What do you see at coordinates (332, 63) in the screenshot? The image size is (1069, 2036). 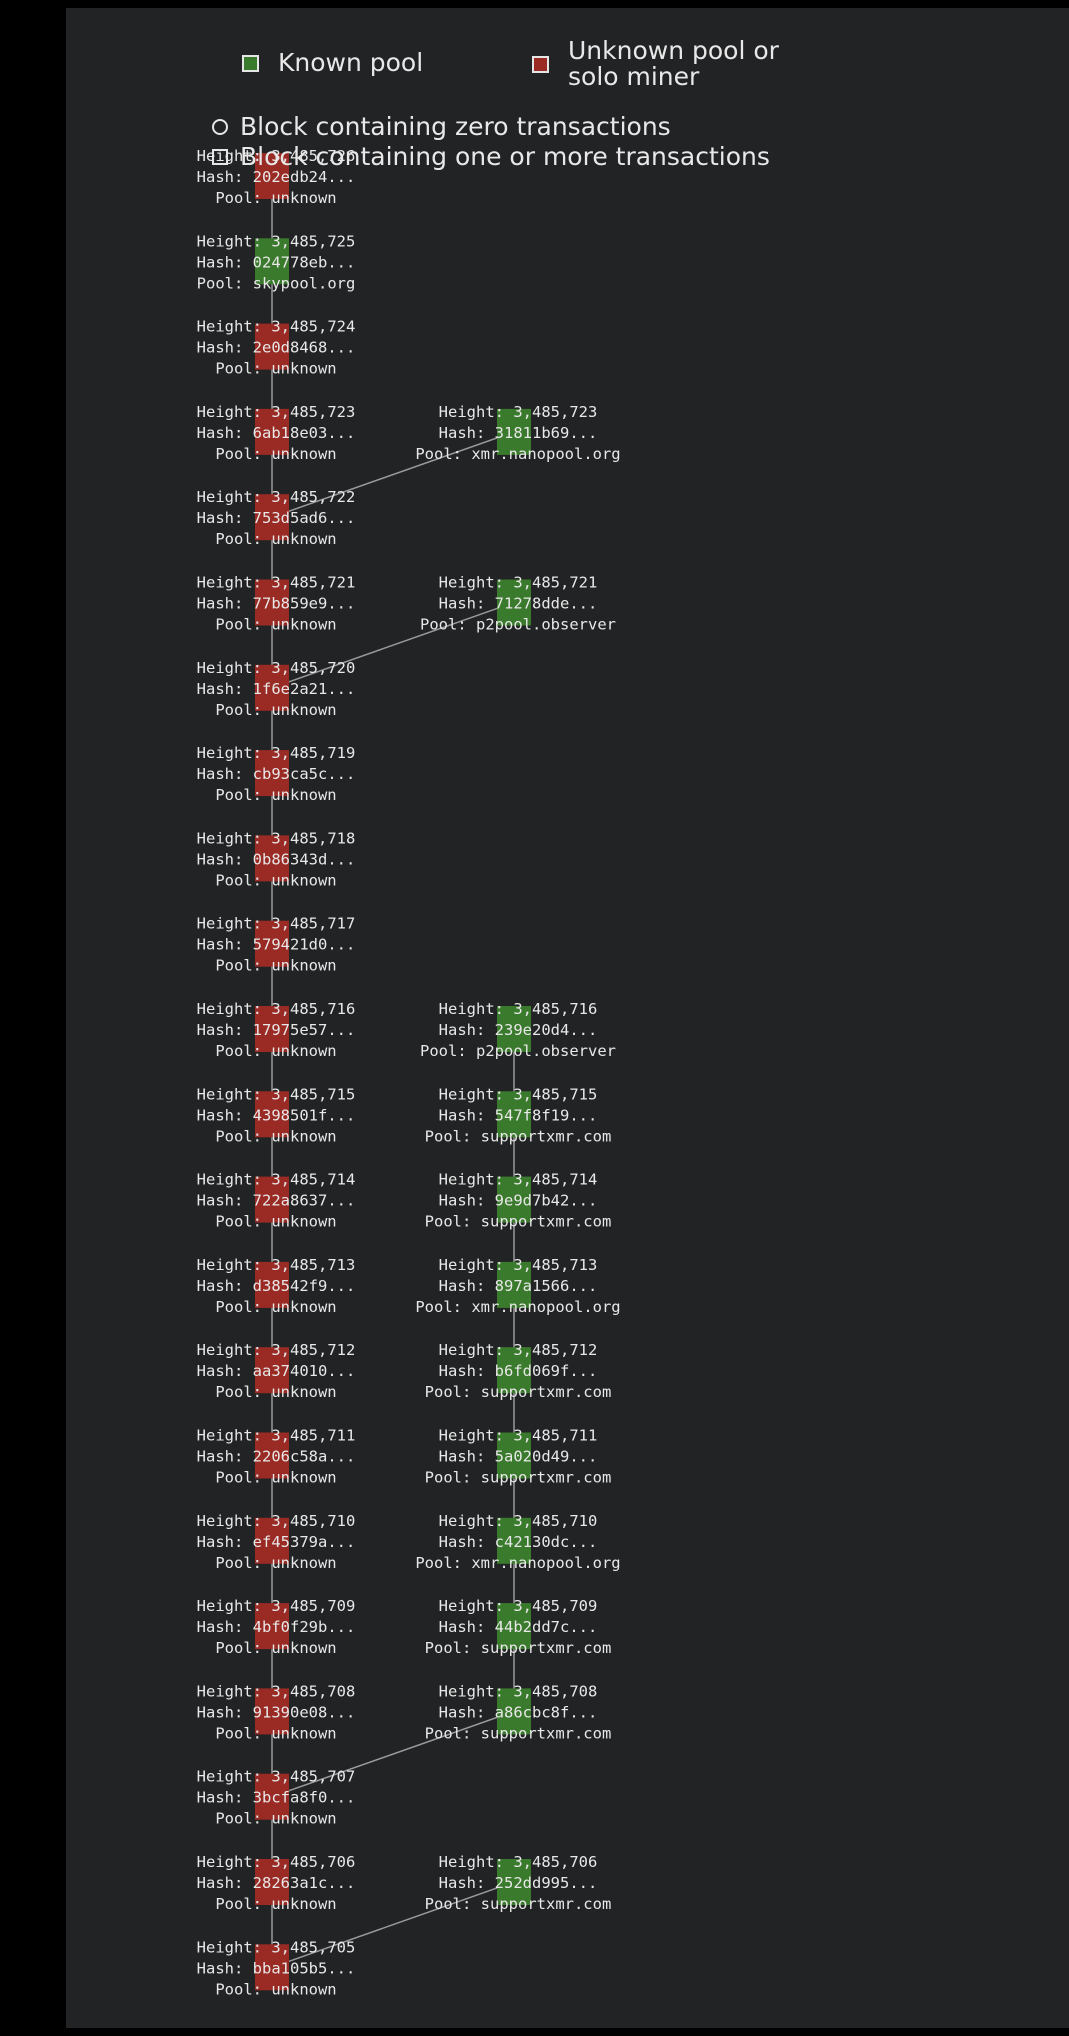 I see `legend-known-pool: Known pool` at bounding box center [332, 63].